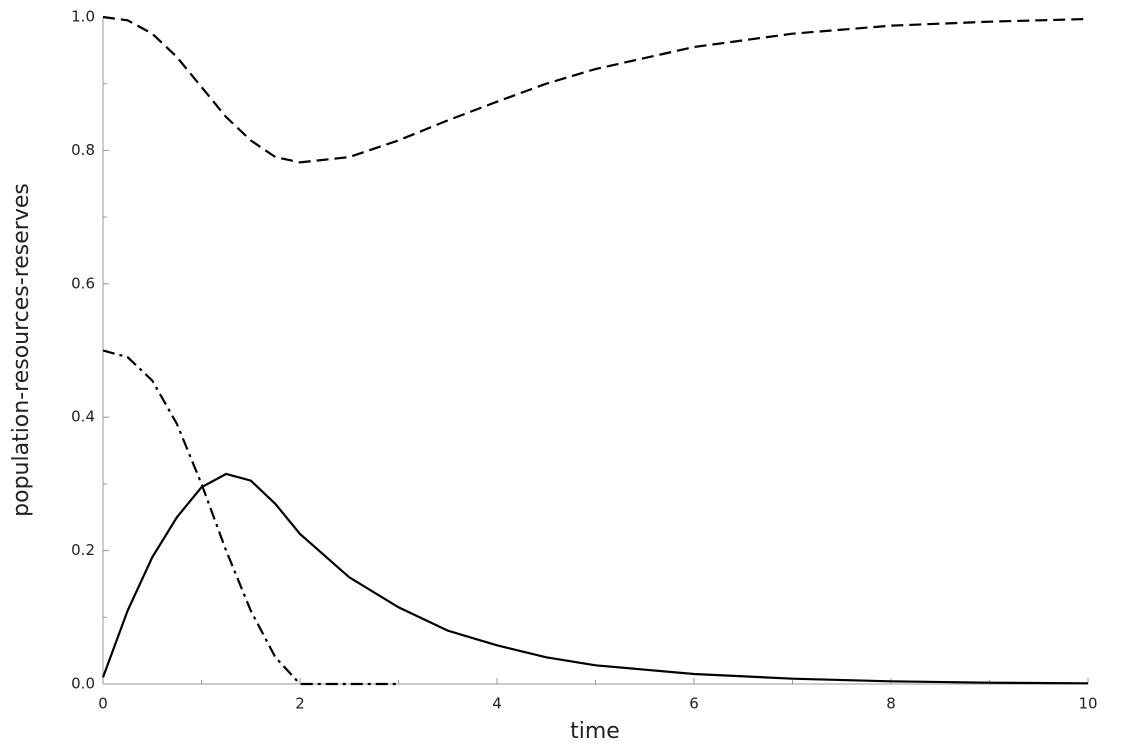 Image resolution: width=1125 pixels, height=750 pixels. What do you see at coordinates (103, 704) in the screenshot?
I see `x-tick-label: 0` at bounding box center [103, 704].